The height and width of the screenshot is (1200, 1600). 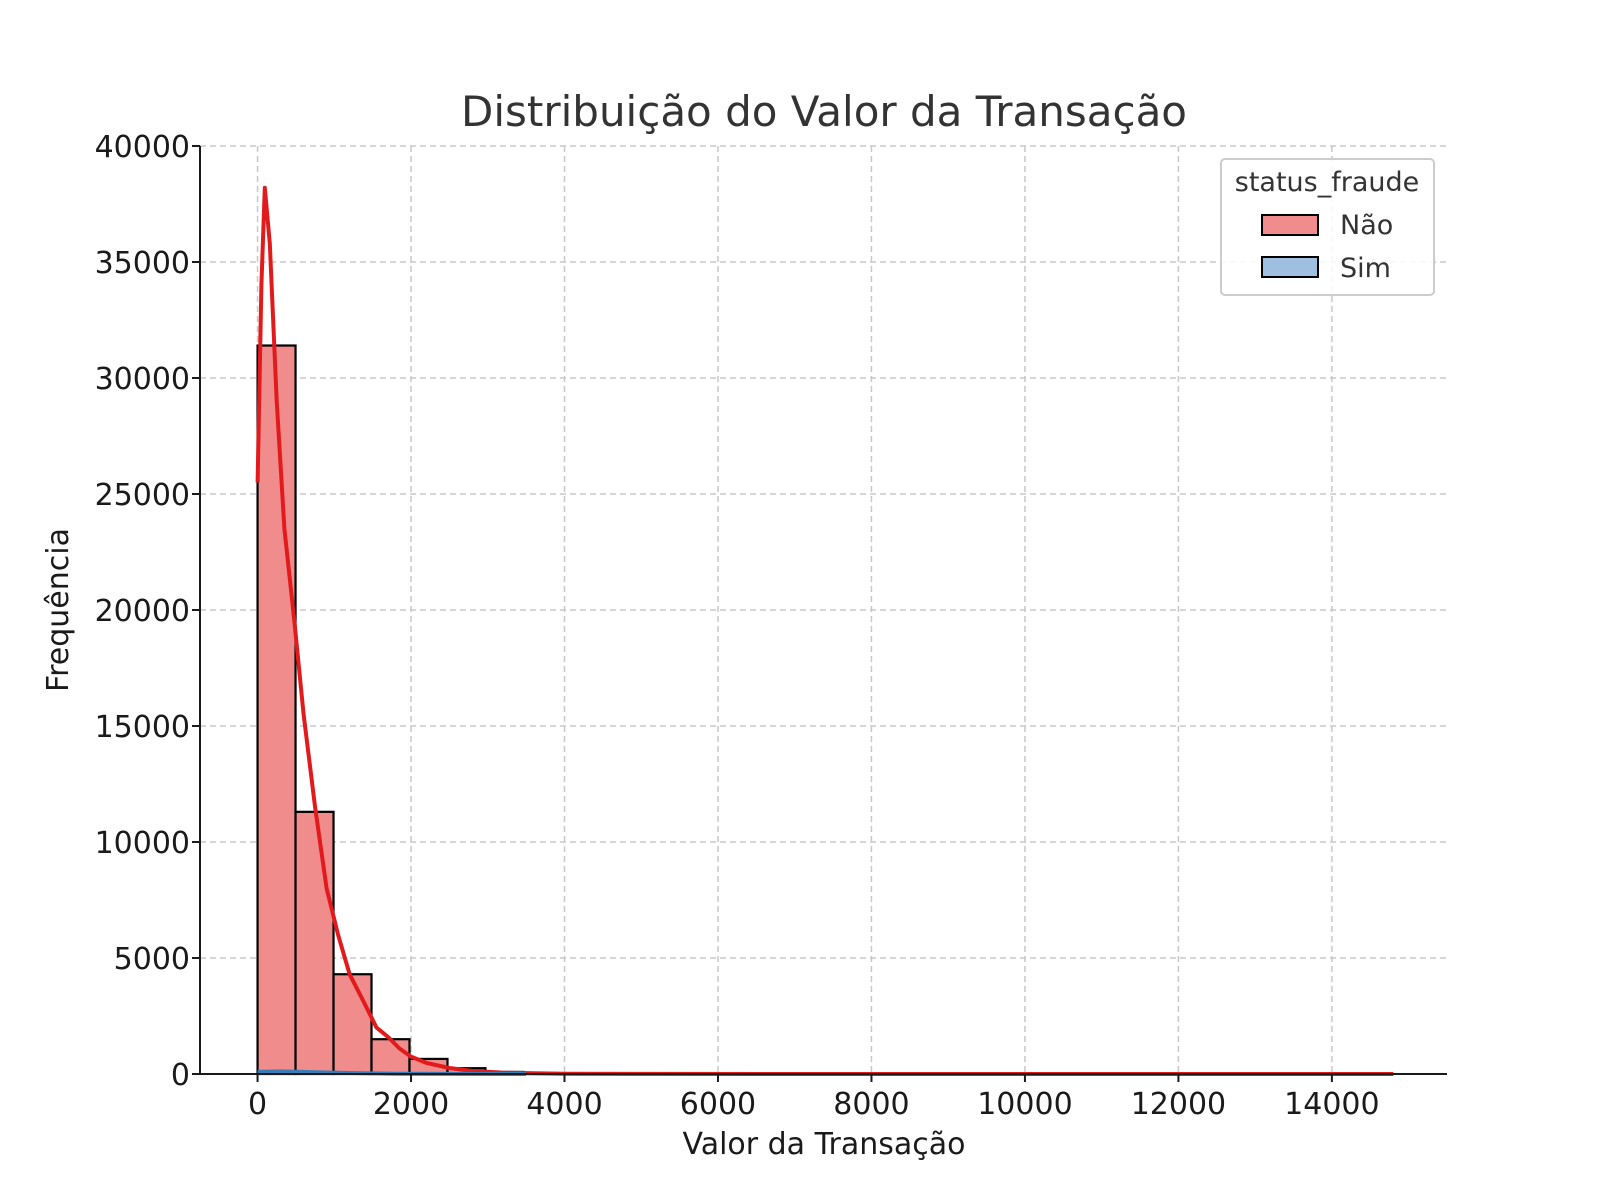 I want to click on x-tick-label: 4000, so click(x=564, y=1104).